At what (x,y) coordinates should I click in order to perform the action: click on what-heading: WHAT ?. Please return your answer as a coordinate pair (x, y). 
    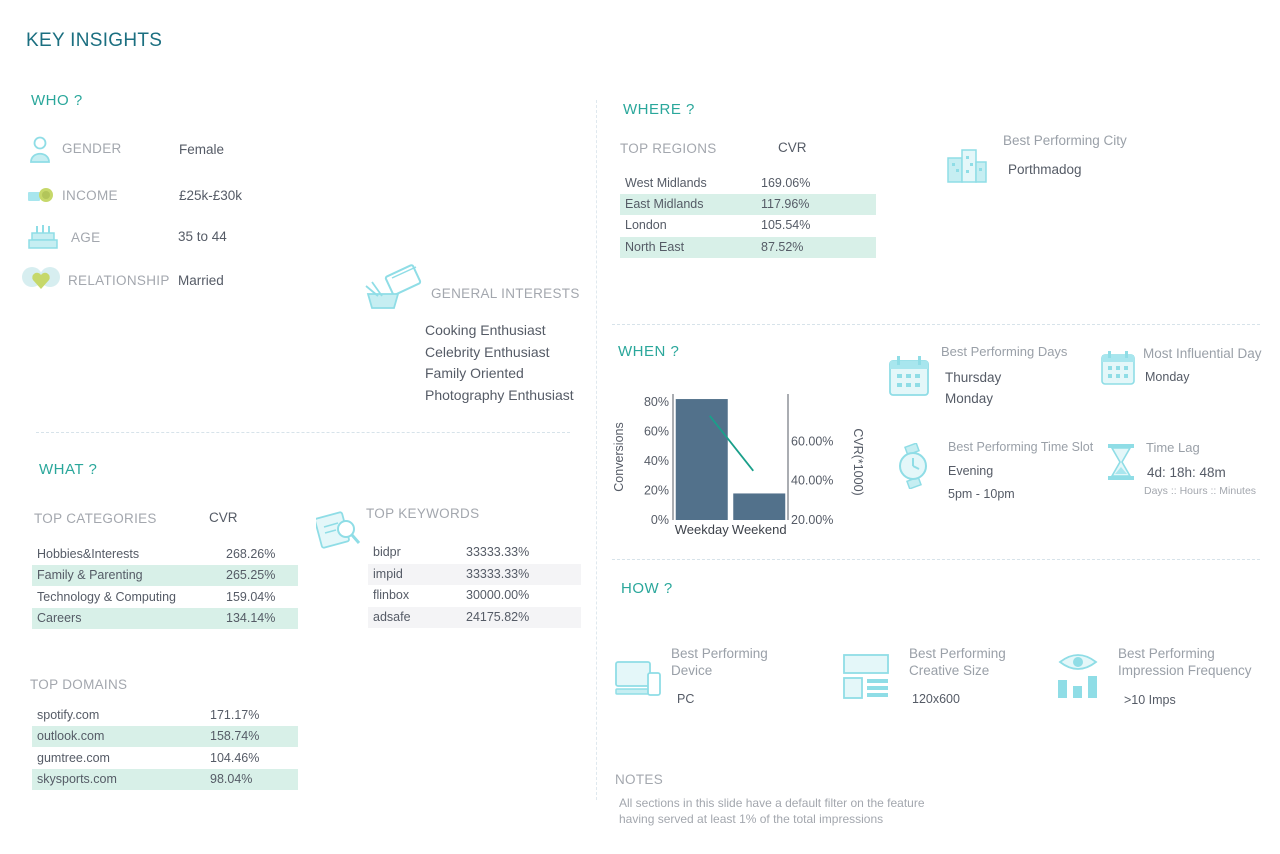
    Looking at the image, I should click on (68, 469).